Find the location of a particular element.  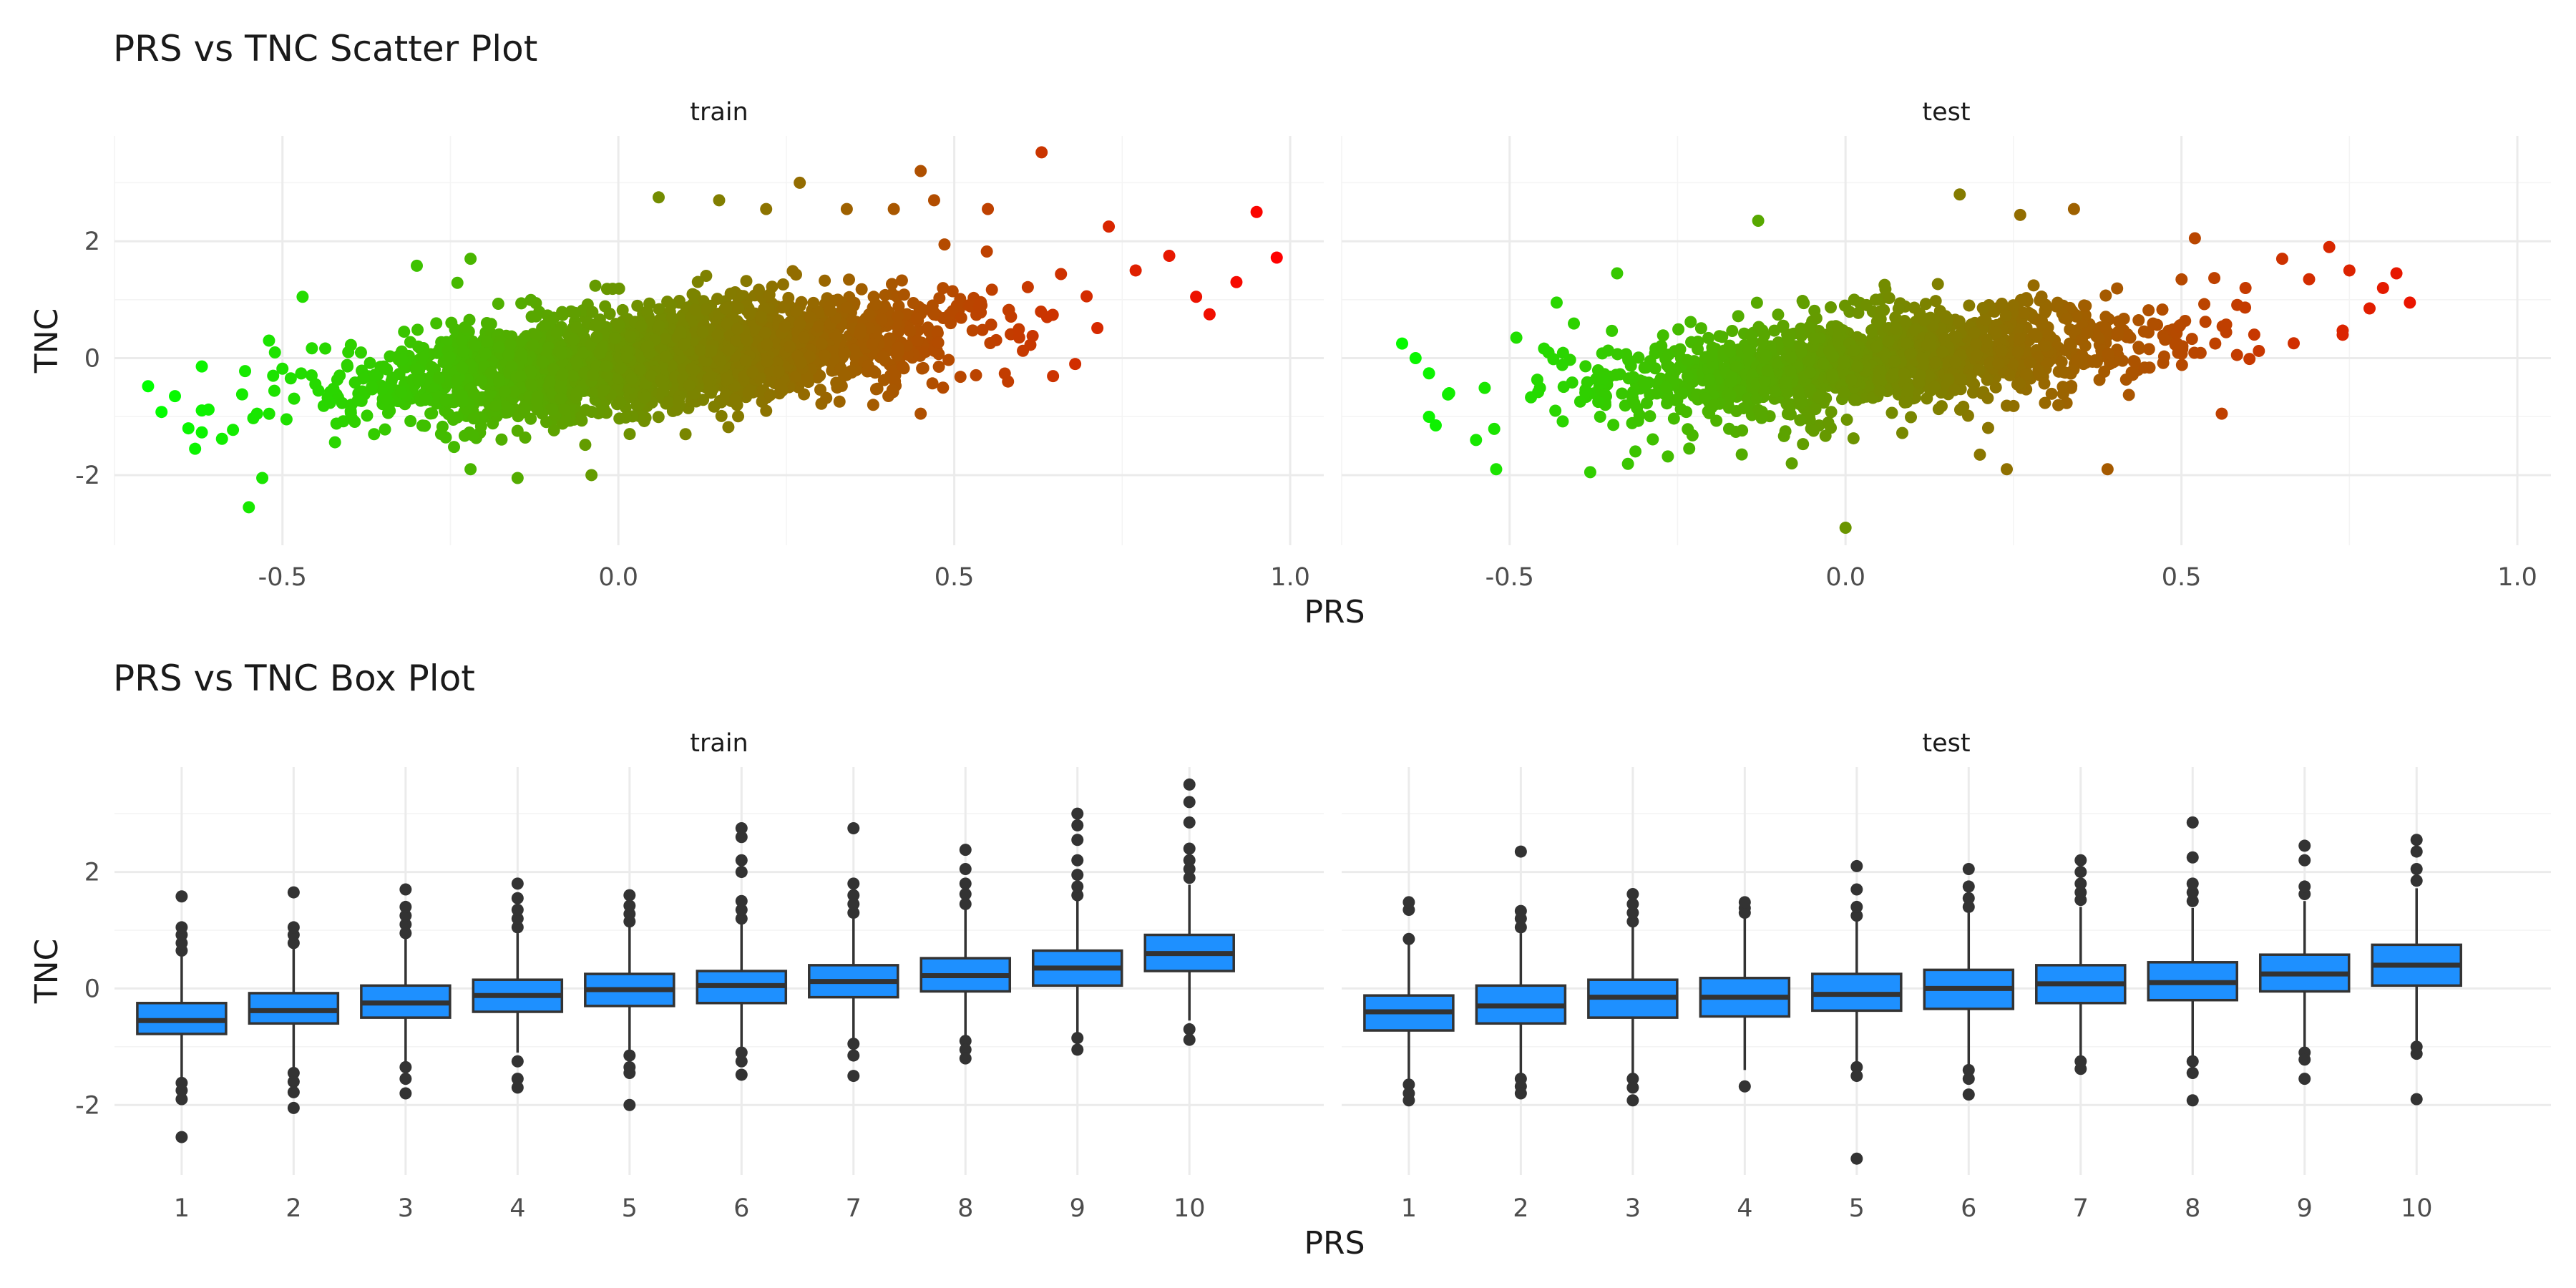

x-tick-label: 6 is located at coordinates (1968, 1208).